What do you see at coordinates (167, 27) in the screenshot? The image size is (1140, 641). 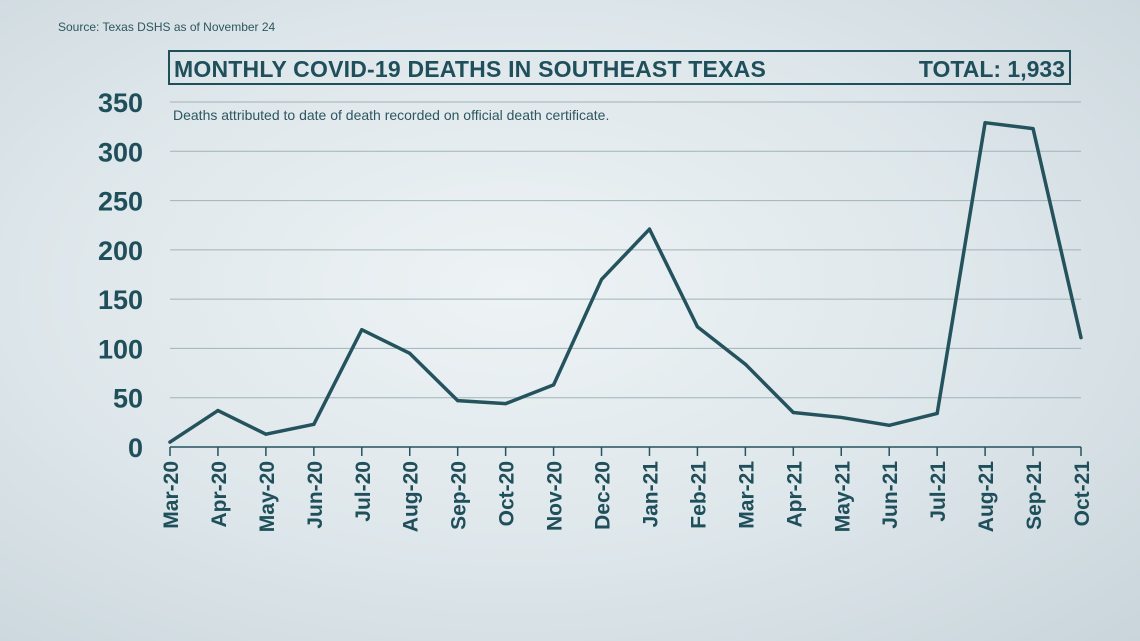 I see `source-note: Source: Texas DSHS as of November 24` at bounding box center [167, 27].